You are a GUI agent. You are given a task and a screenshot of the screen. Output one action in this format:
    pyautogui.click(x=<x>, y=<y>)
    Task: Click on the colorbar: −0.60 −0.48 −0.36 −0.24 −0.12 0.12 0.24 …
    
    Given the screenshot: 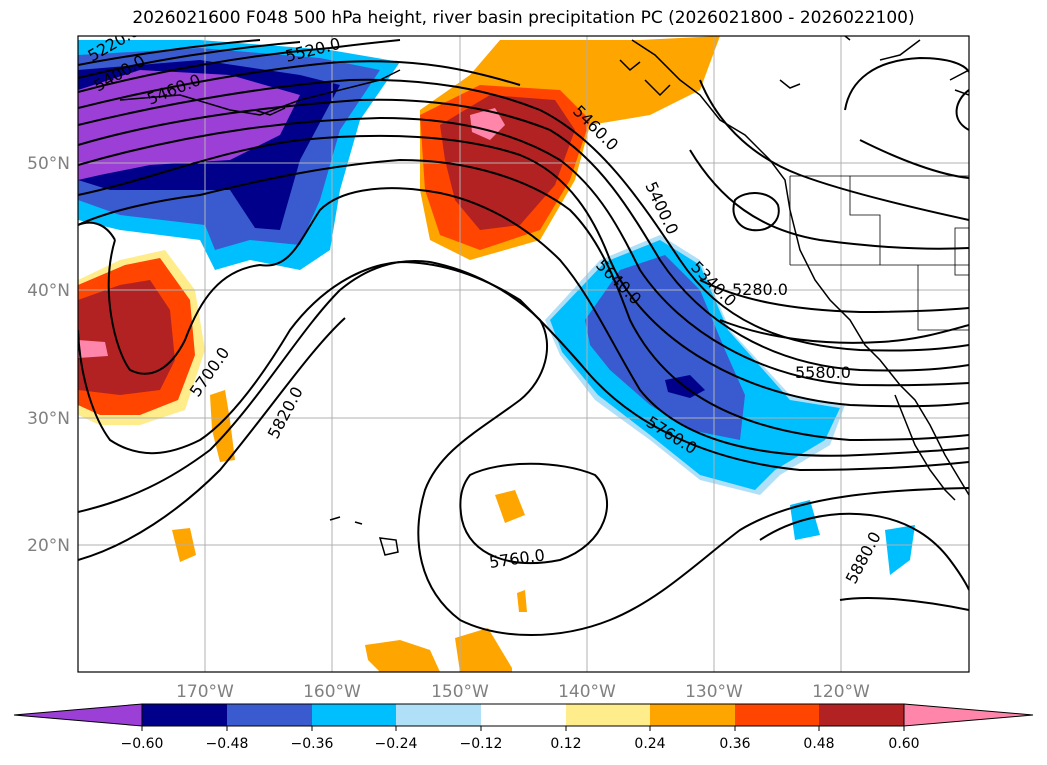 What is the action you would take?
    pyautogui.click(x=523, y=727)
    